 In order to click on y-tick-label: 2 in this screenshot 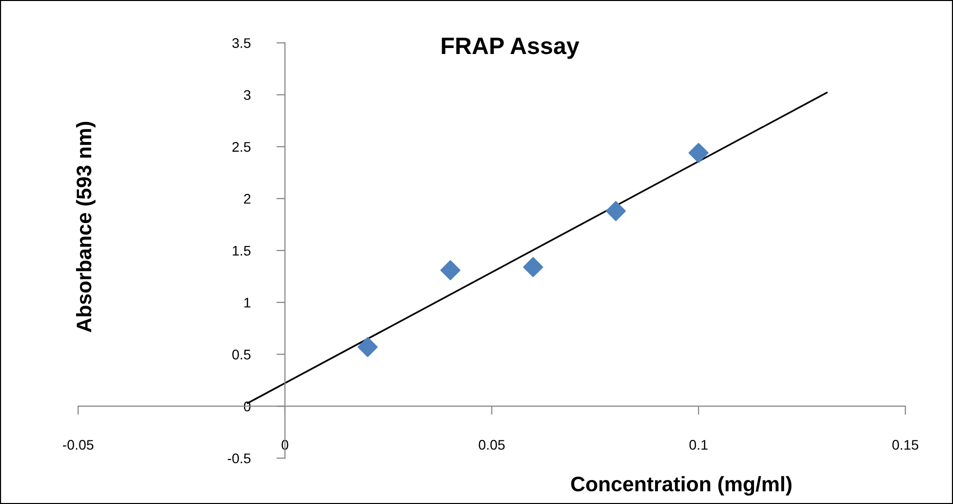, I will do `click(247, 199)`.